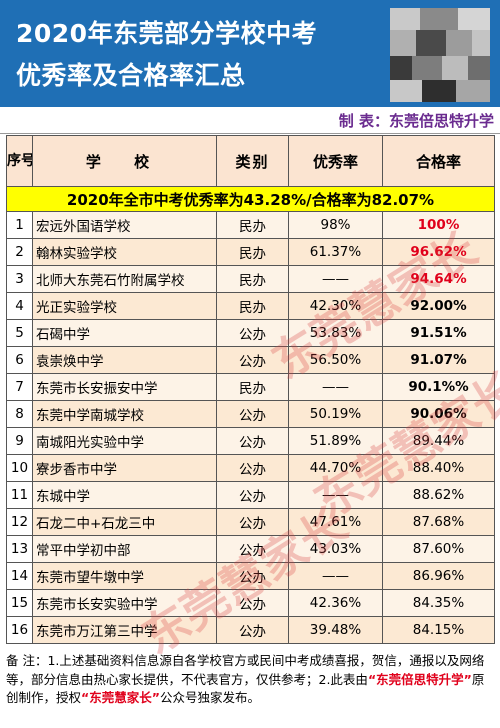 This screenshot has height=728, width=500. What do you see at coordinates (335, 414) in the screenshot?
I see `excellent-rate: 50.19%` at bounding box center [335, 414].